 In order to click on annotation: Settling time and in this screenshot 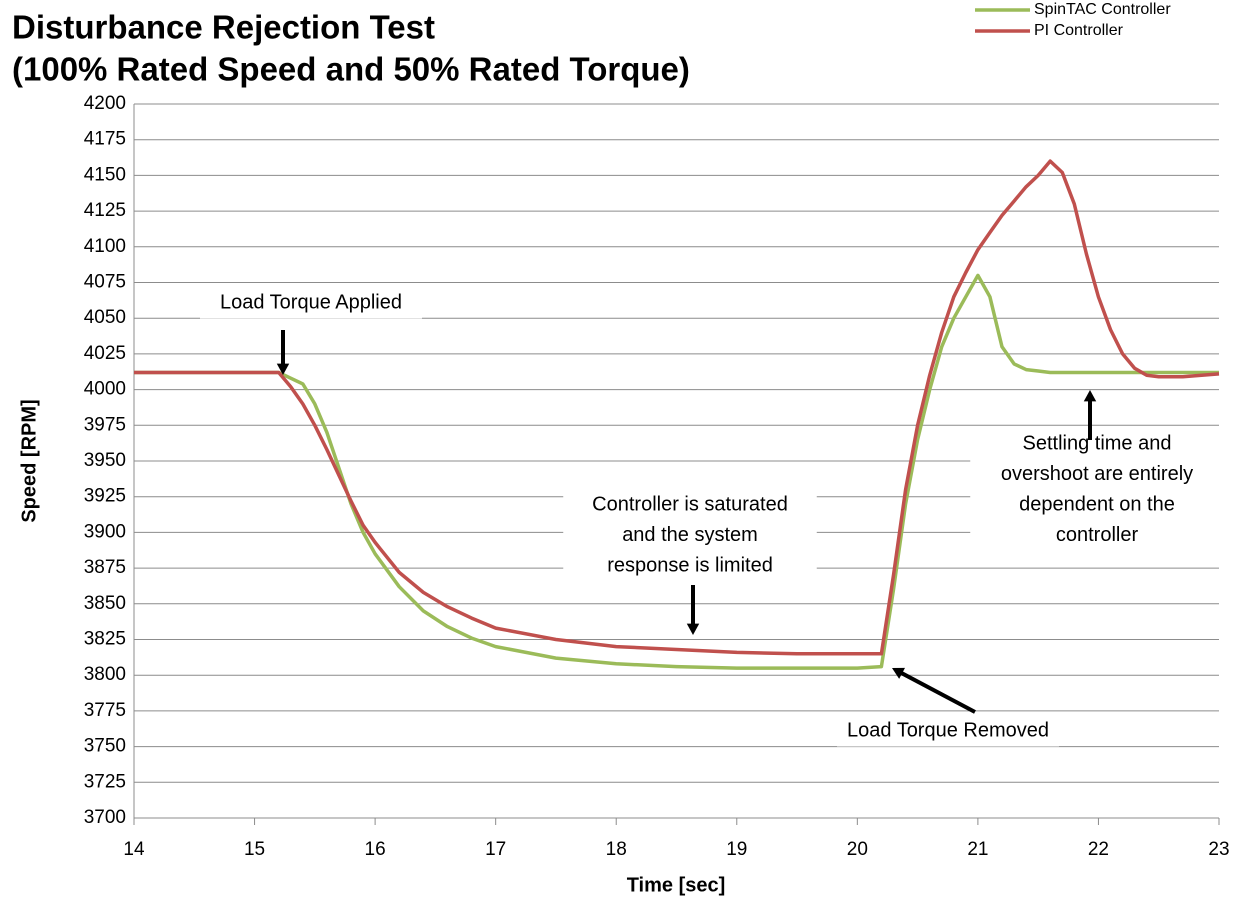, I will do `click(1097, 443)`.